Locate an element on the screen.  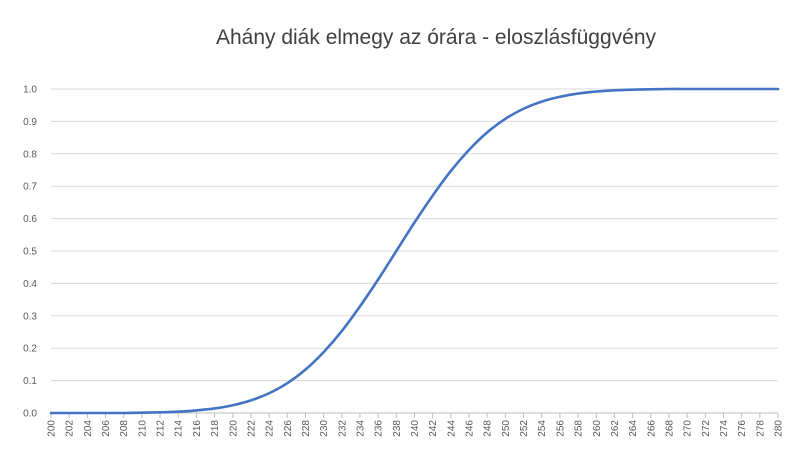
x-tick-label: 240 is located at coordinates (415, 428).